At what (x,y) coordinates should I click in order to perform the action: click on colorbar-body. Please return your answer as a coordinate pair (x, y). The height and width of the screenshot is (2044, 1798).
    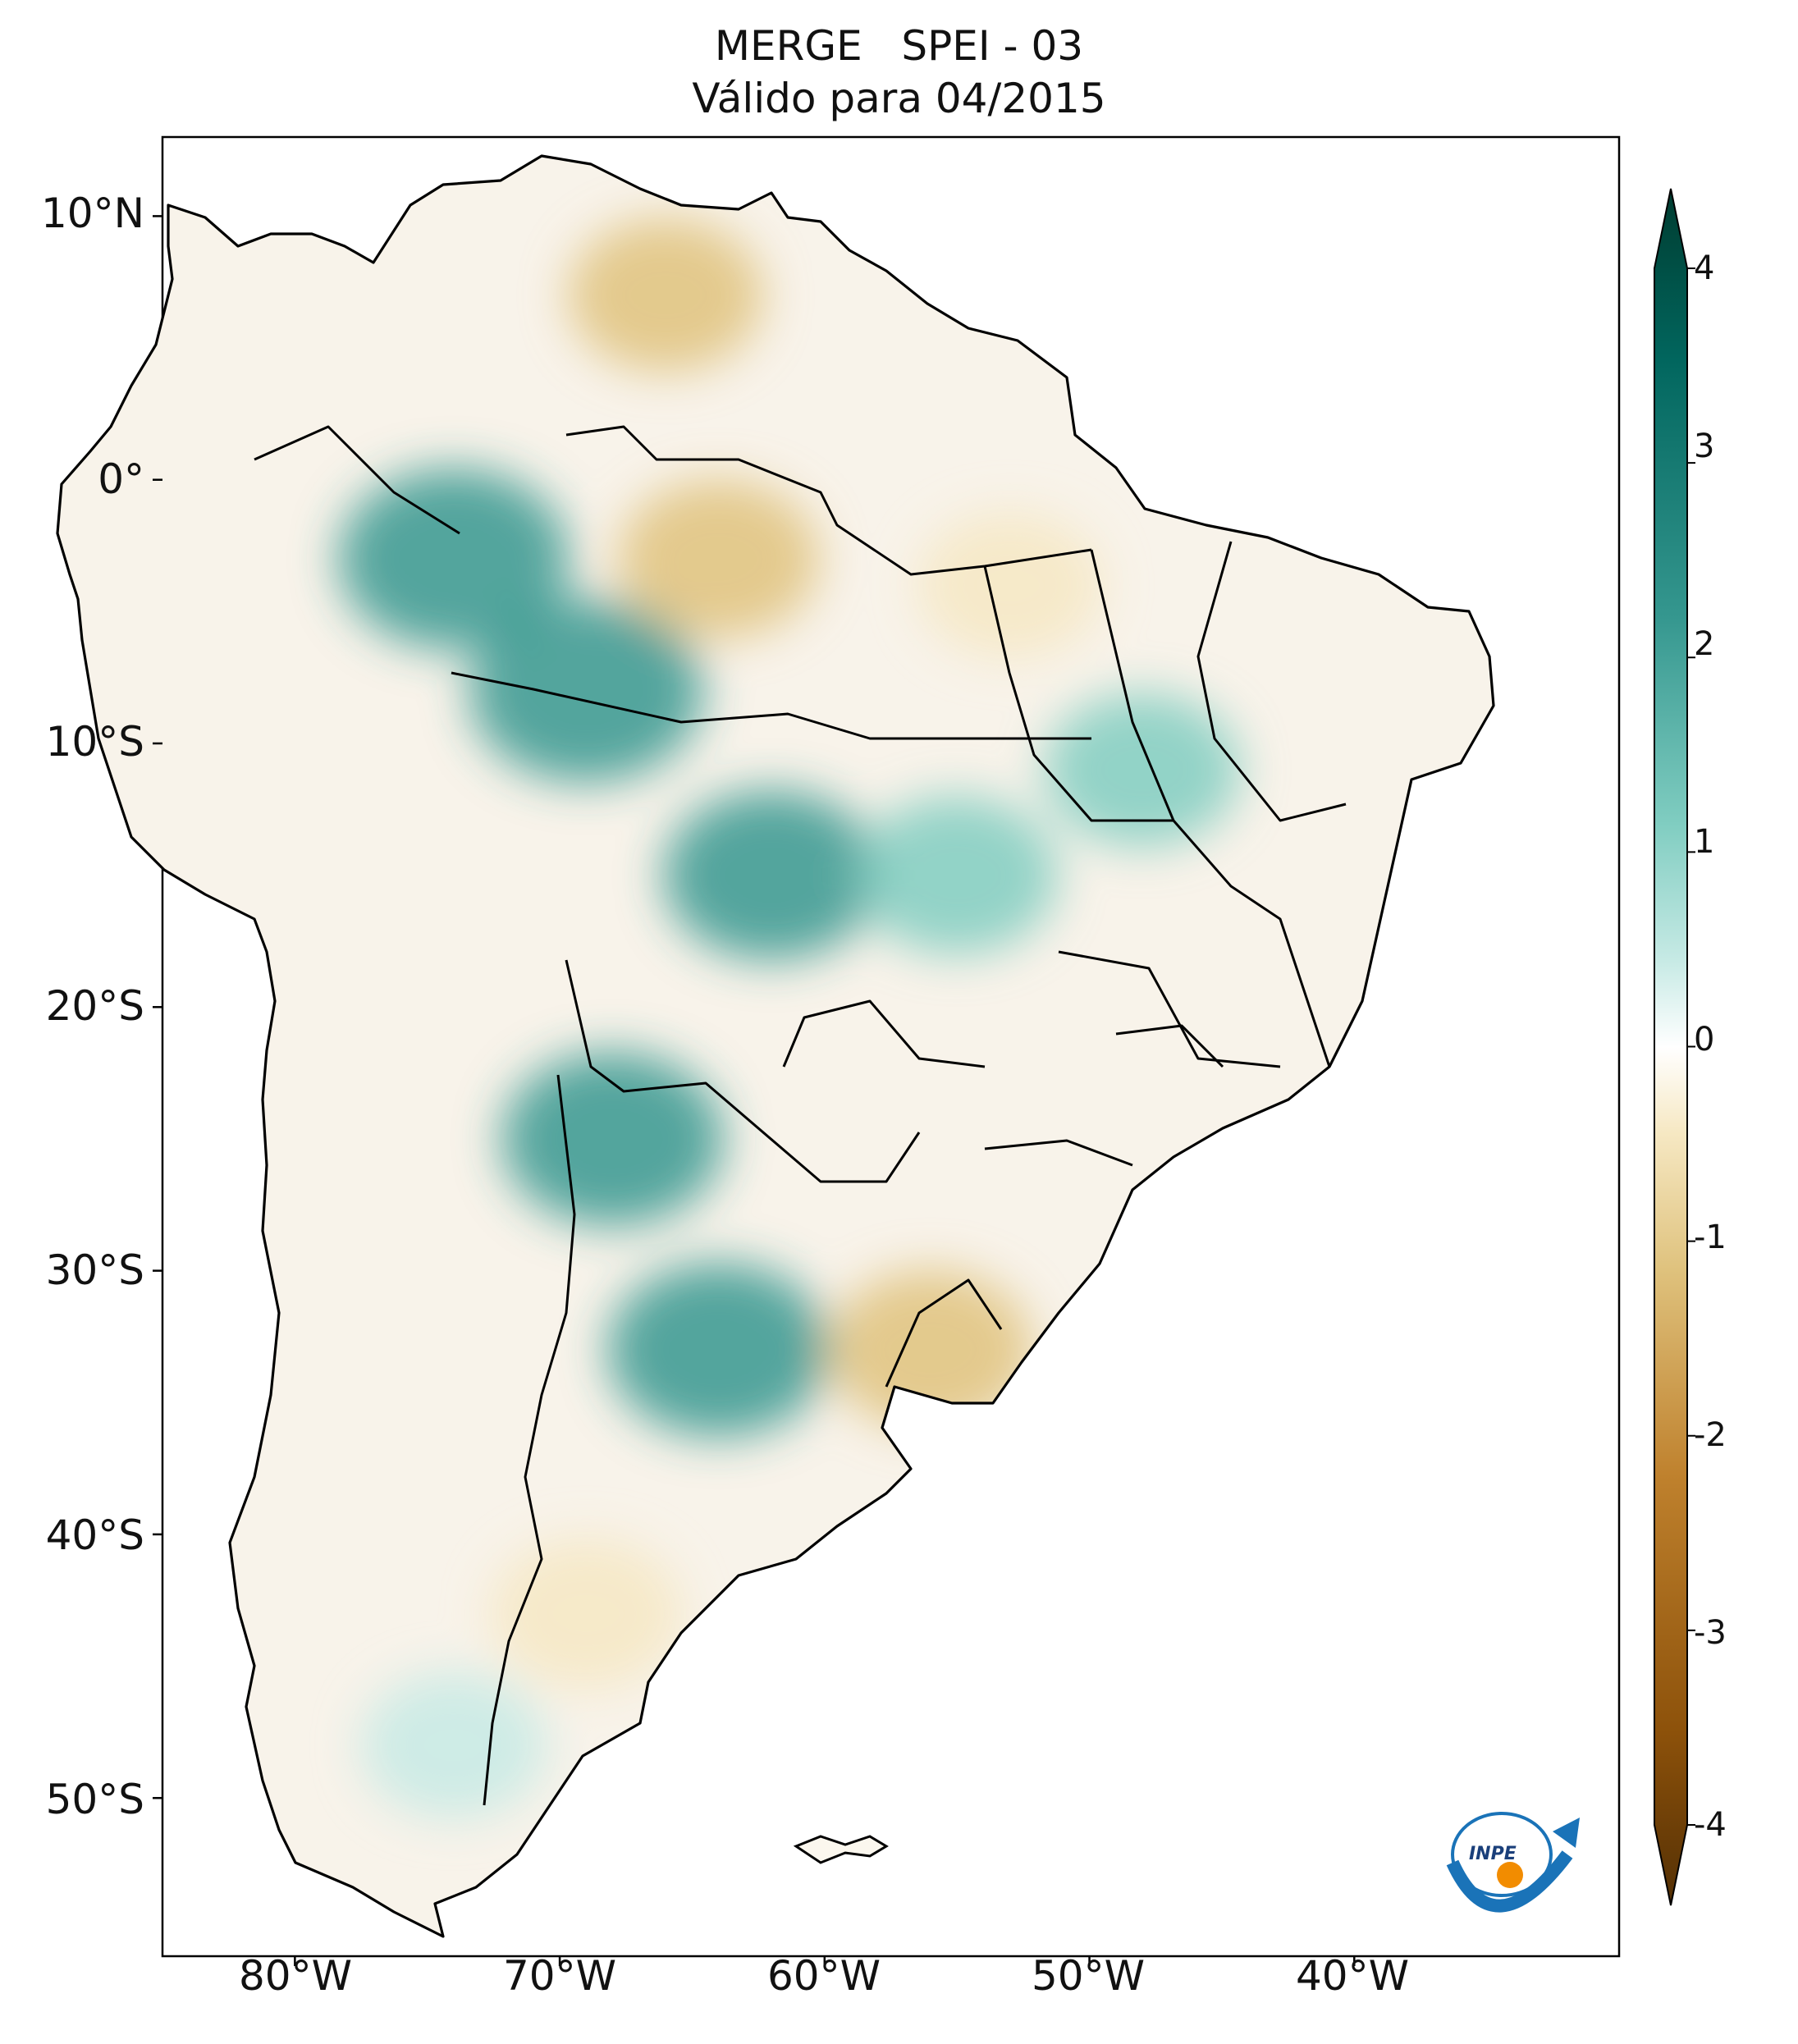
    Looking at the image, I should click on (1671, 1047).